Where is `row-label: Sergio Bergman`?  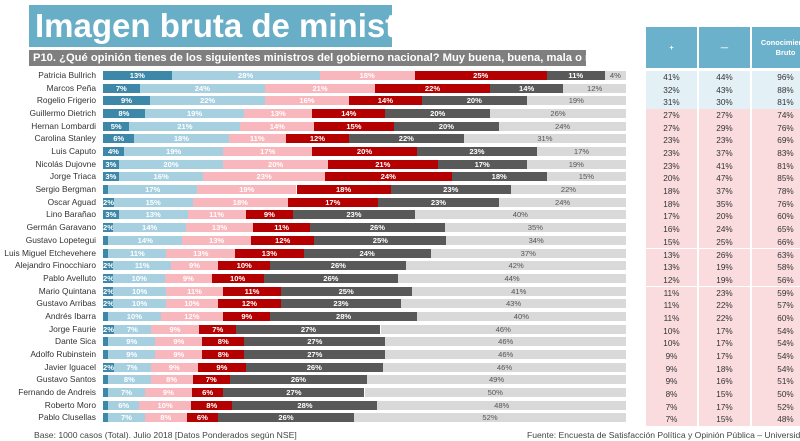
row-label: Sergio Bergman is located at coordinates (65, 189).